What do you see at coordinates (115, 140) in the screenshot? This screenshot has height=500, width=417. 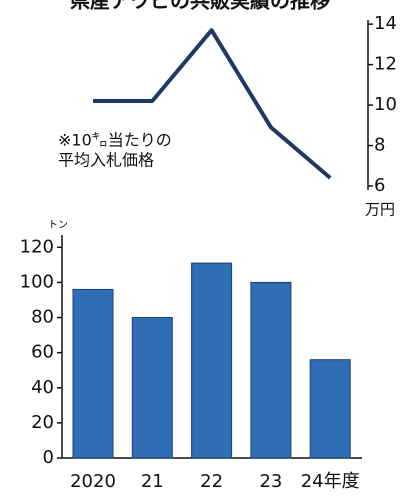 I see `annotation: ※10㌔当たりの` at bounding box center [115, 140].